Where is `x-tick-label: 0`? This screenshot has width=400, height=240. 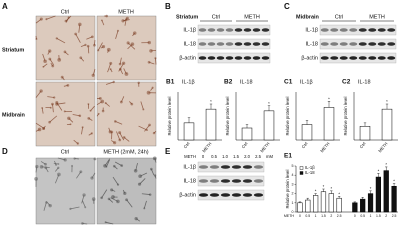
x-tick-label: 0 is located at coordinates (355, 216).